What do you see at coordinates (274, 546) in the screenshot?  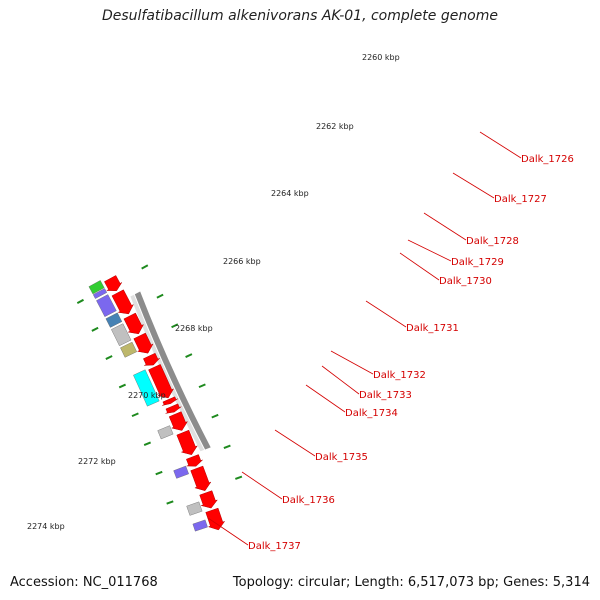 I see `gene-label: Dalk_1737` at bounding box center [274, 546].